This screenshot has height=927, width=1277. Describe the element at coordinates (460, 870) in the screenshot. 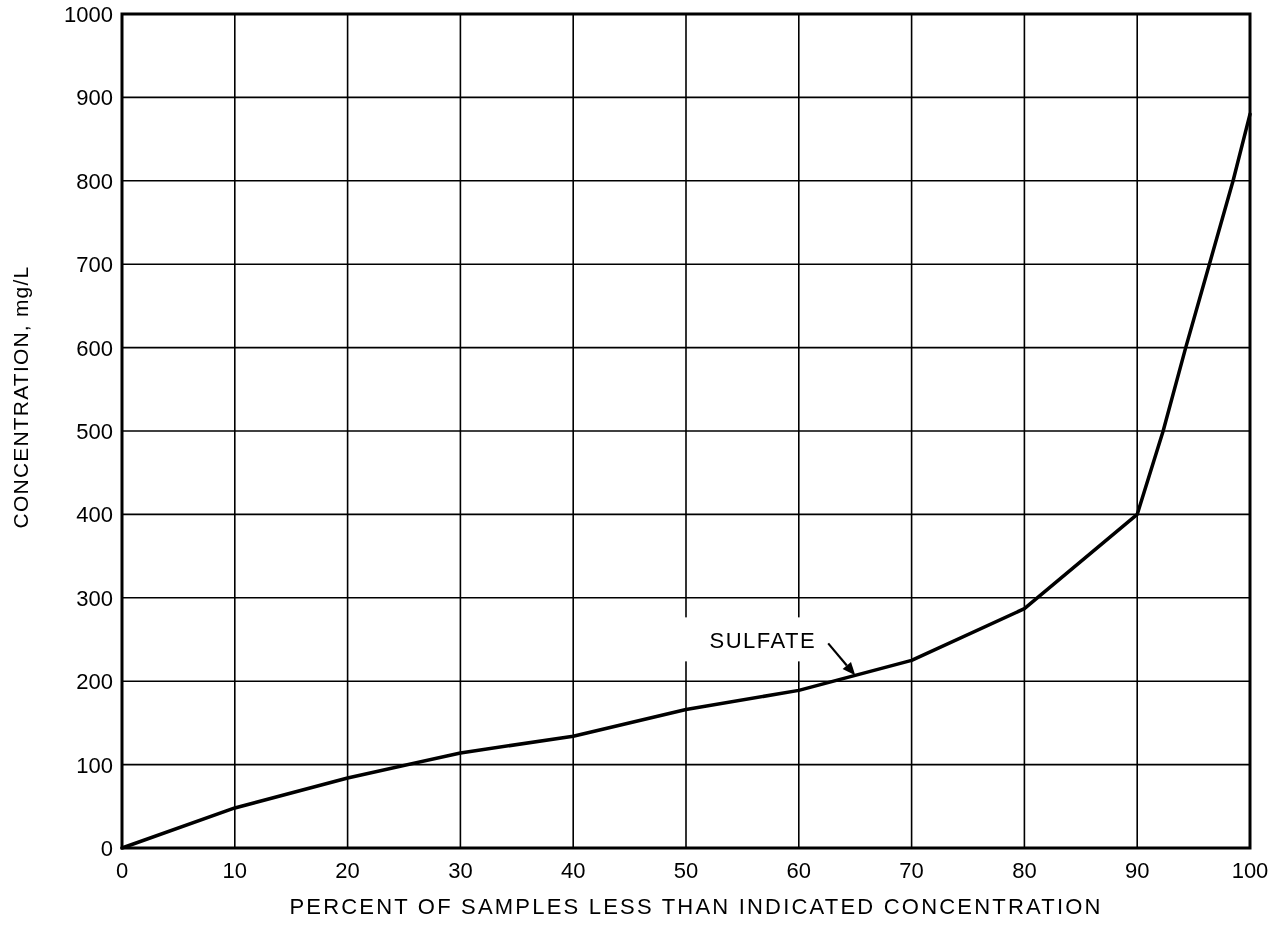

I see `x-tick-label: 30` at that location.